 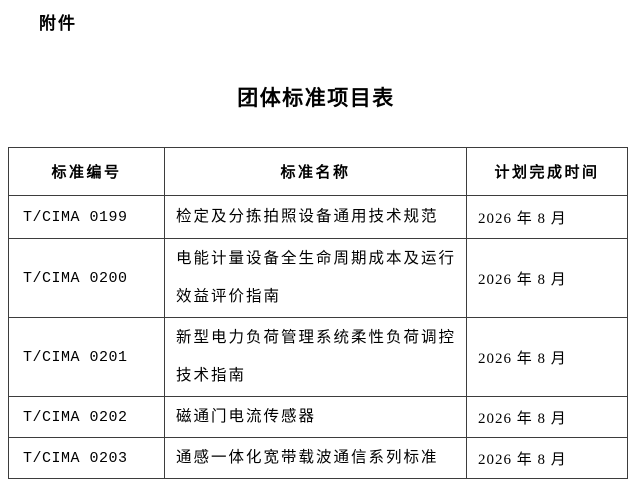 I want to click on standard-code-cell: T/CIMA 0203, so click(x=86, y=458).